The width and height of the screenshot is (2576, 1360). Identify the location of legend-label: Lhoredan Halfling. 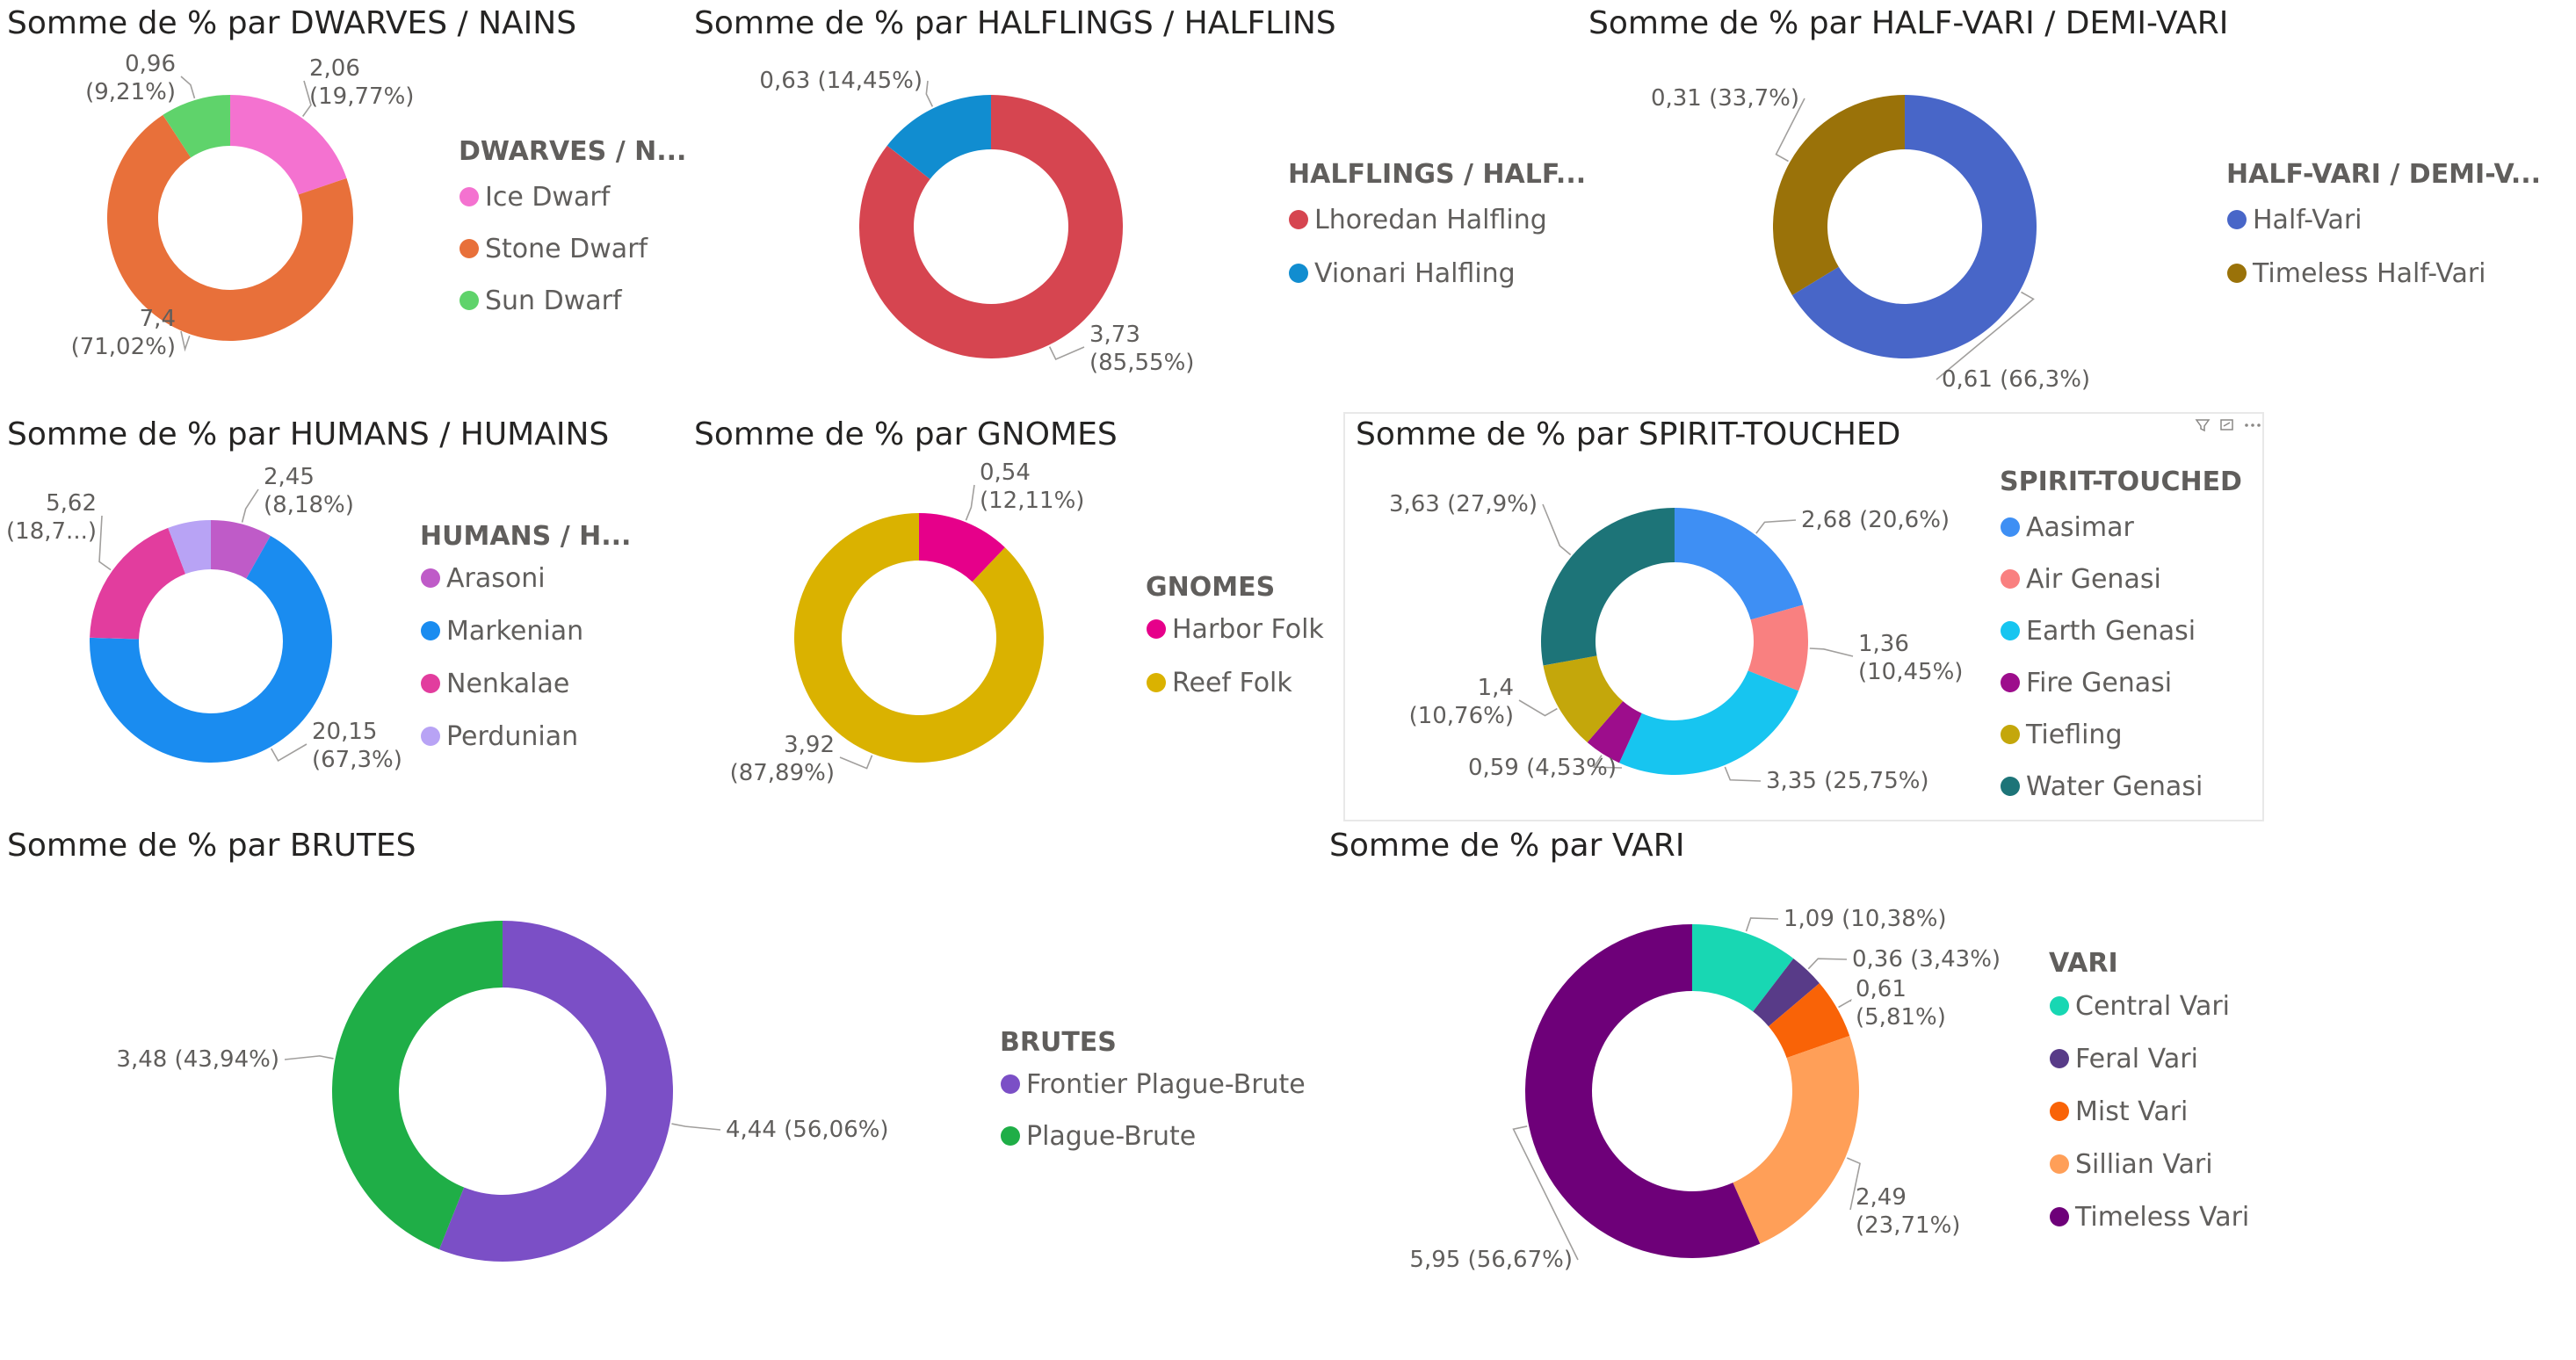
(1430, 220).